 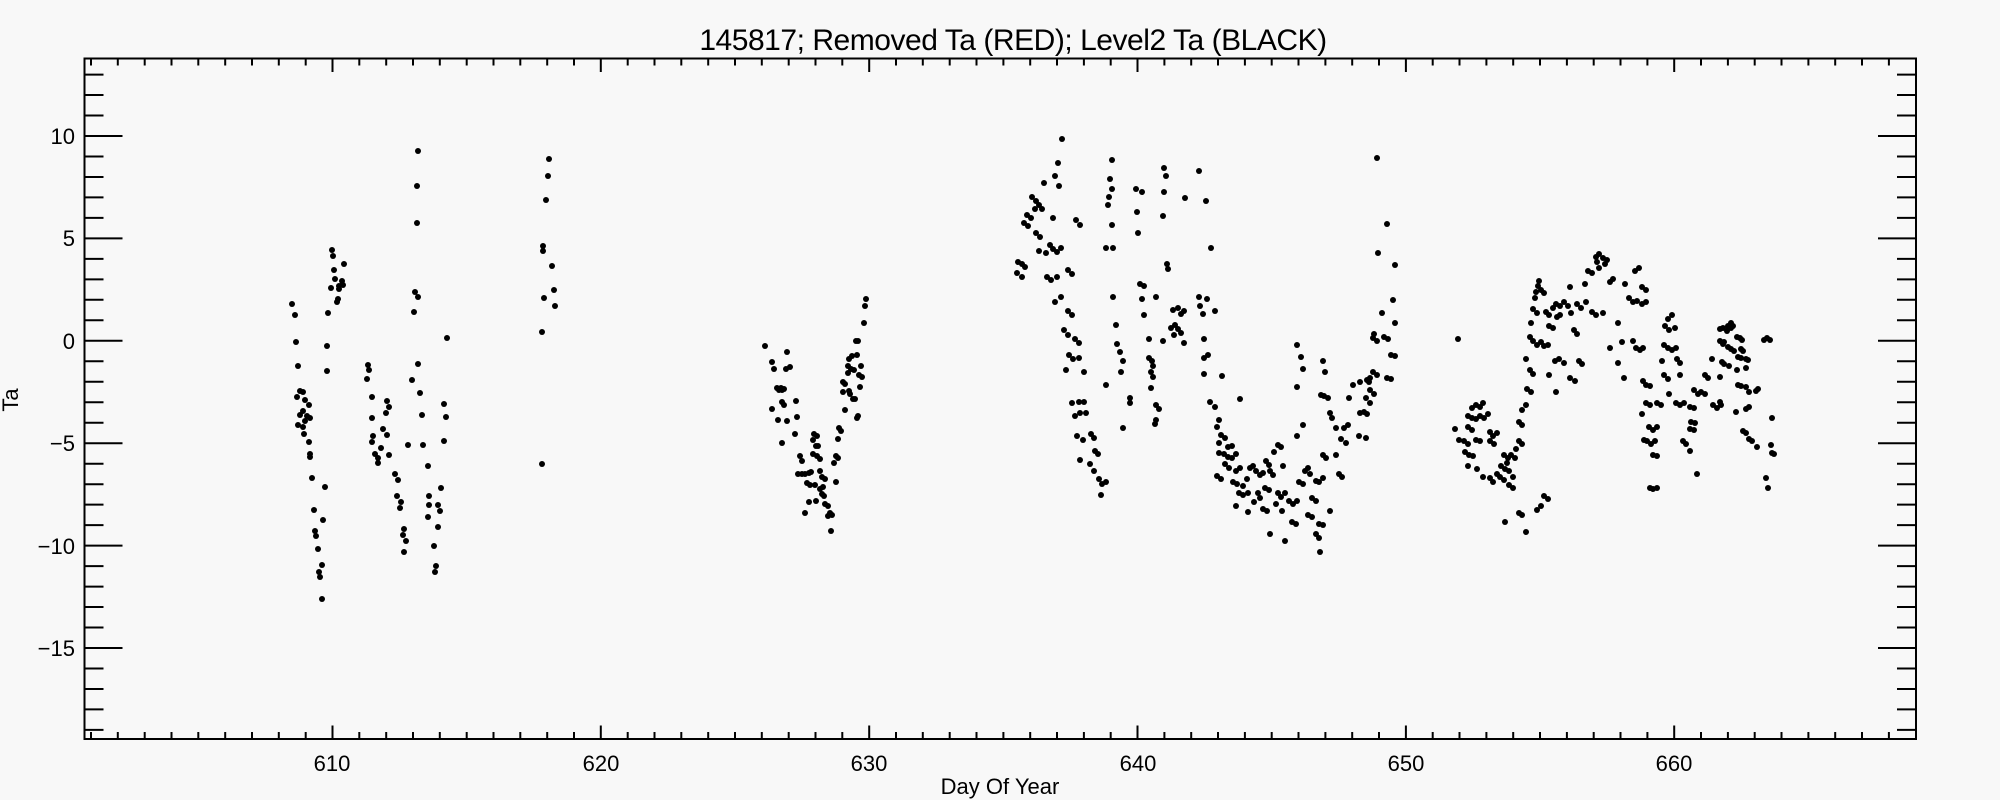 I want to click on svg-text: 630, so click(x=869, y=763).